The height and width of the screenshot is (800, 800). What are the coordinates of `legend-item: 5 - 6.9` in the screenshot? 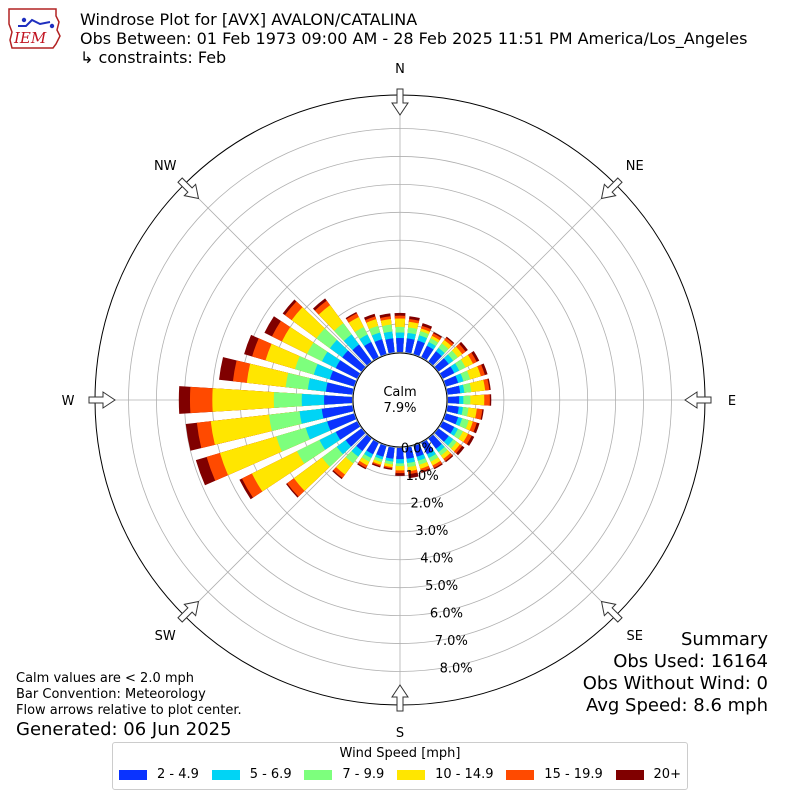 It's located at (251, 774).